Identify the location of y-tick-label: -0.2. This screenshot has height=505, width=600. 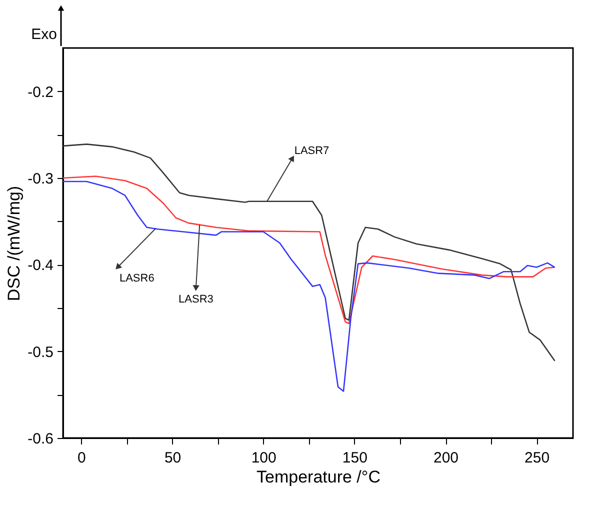
(41, 92).